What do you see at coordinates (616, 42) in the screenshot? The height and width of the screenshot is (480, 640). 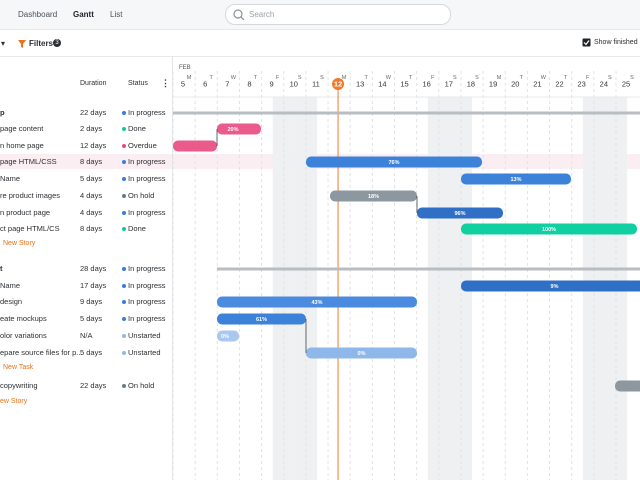 I see `show-finished-label: Show finished` at bounding box center [616, 42].